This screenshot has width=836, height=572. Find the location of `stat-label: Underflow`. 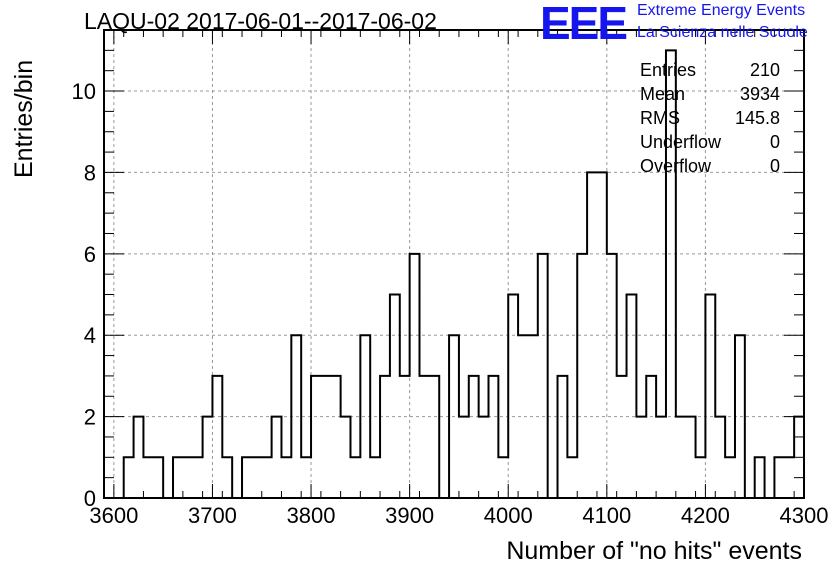

stat-label: Underflow is located at coordinates (681, 142).